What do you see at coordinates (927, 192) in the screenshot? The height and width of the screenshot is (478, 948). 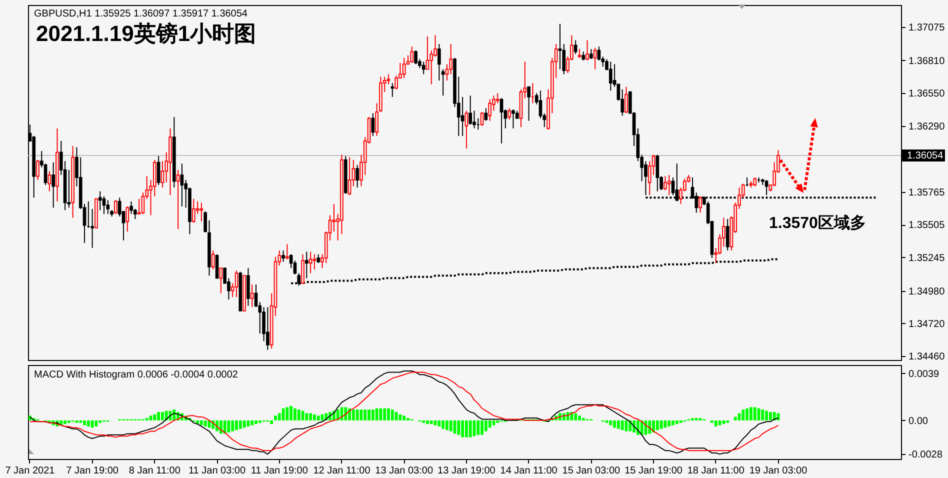 I see `y-tick-label: 1.35765` at bounding box center [927, 192].